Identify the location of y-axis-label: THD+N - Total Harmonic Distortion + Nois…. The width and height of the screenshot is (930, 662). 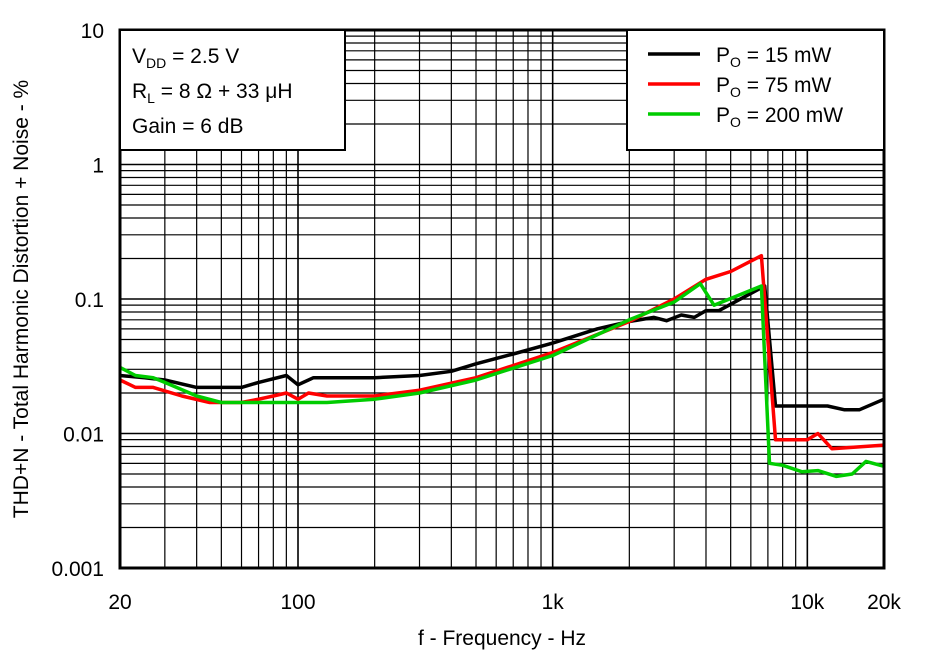
(21, 299).